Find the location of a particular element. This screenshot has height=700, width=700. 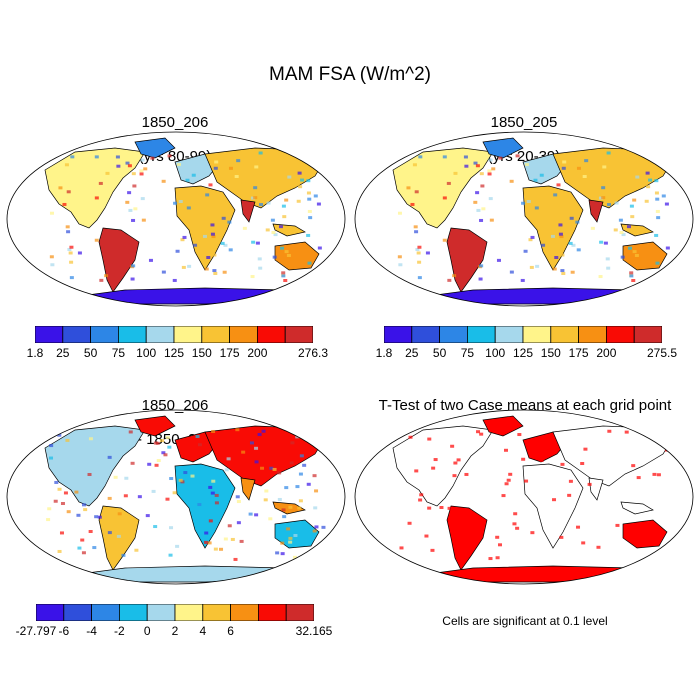

colorbar-boxes is located at coordinates (523, 334).